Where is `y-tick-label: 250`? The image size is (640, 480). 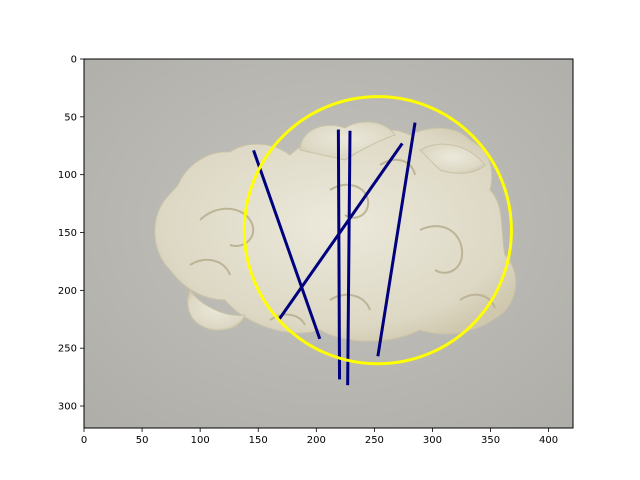
y-tick-label: 250 is located at coordinates (67, 349).